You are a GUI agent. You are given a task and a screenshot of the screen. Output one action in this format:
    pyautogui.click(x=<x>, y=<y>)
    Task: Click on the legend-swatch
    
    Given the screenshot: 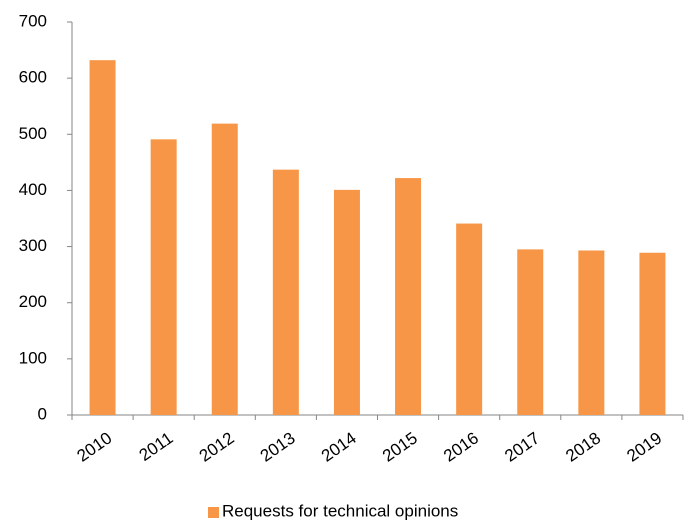 What is the action you would take?
    pyautogui.click(x=213, y=512)
    